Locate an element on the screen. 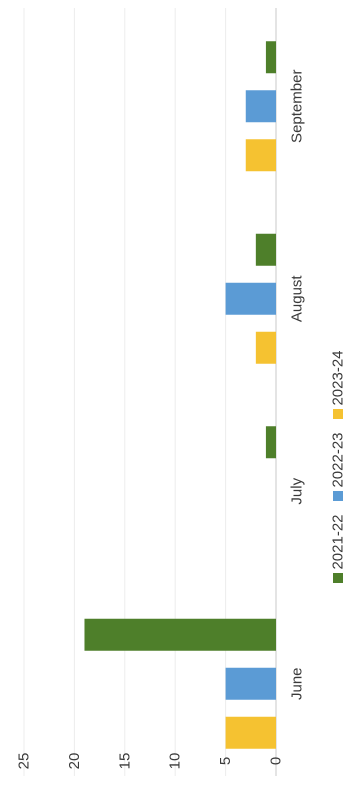 This screenshot has width=354, height=796. y-tick-label: 20 is located at coordinates (74, 761).